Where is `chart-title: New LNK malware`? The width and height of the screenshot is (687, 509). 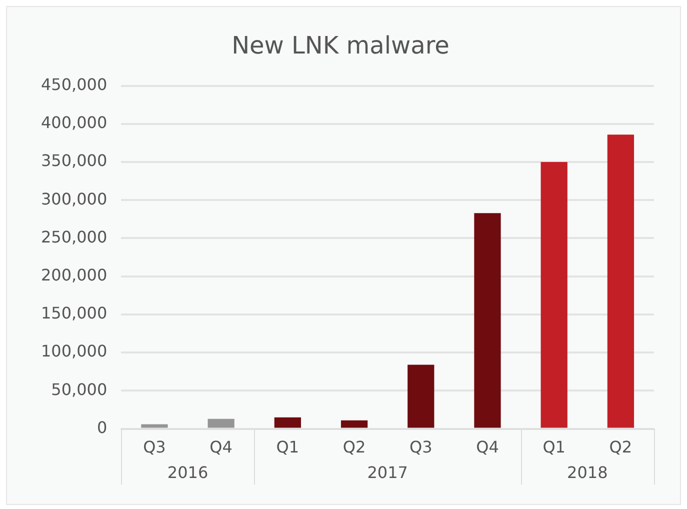 chart-title: New LNK malware is located at coordinates (341, 46).